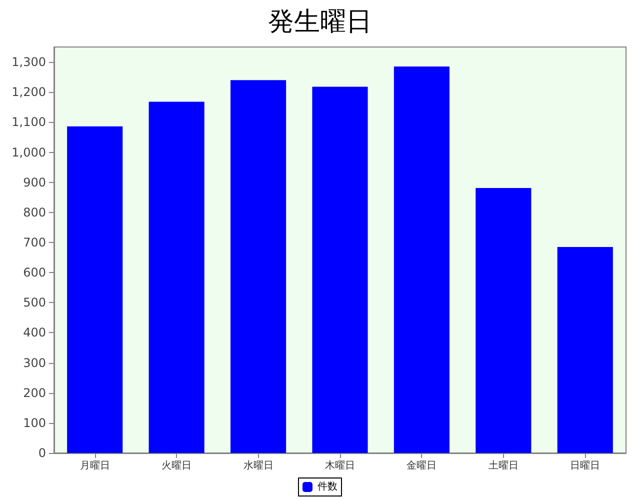  What do you see at coordinates (29, 122) in the screenshot?
I see `y-tick-label: 1,100` at bounding box center [29, 122].